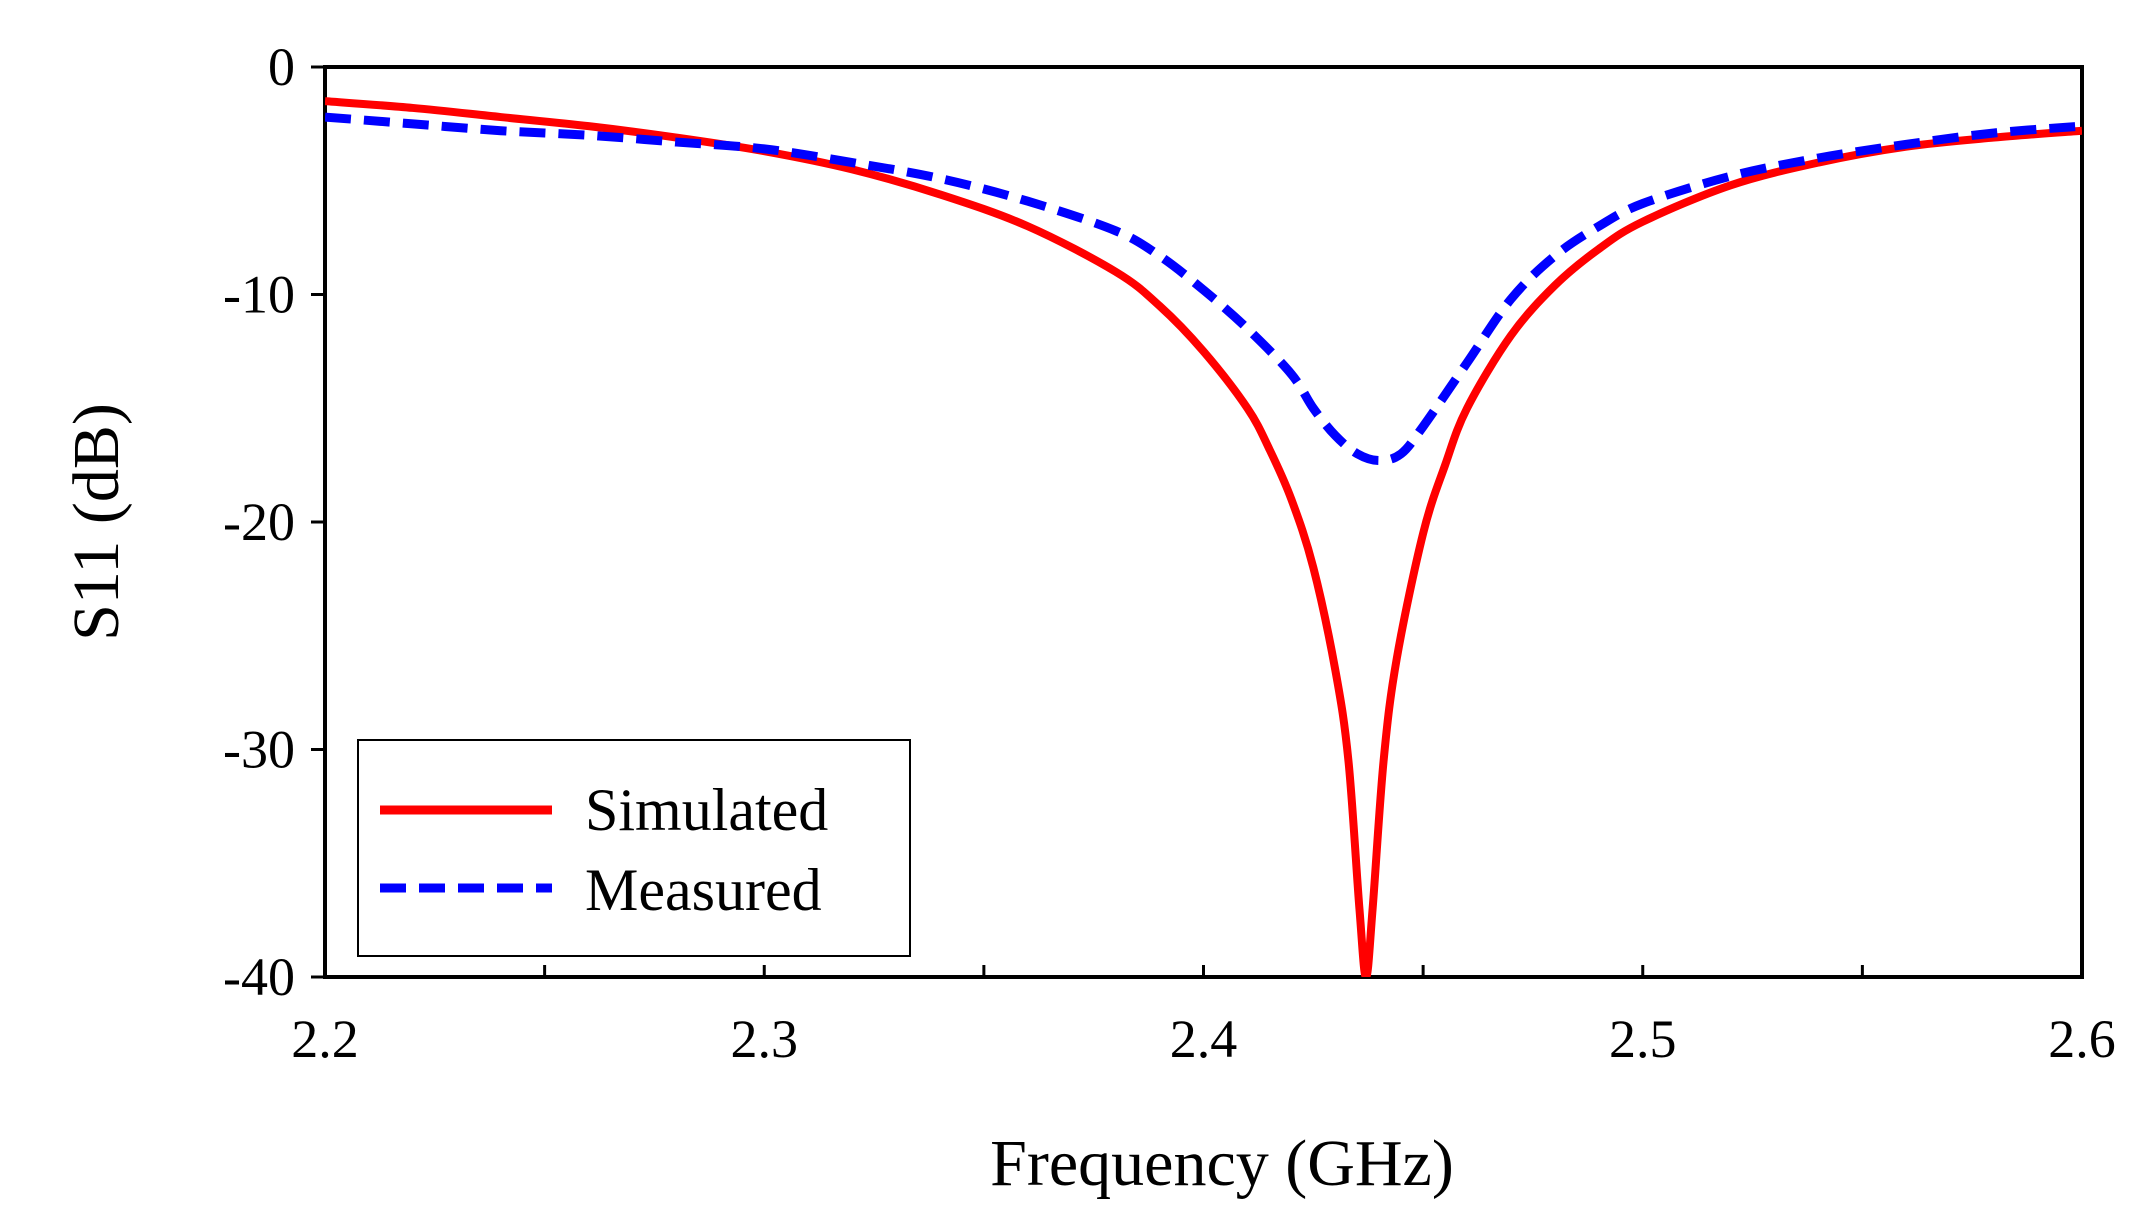  What do you see at coordinates (259, 750) in the screenshot?
I see `y-tick-label: -30` at bounding box center [259, 750].